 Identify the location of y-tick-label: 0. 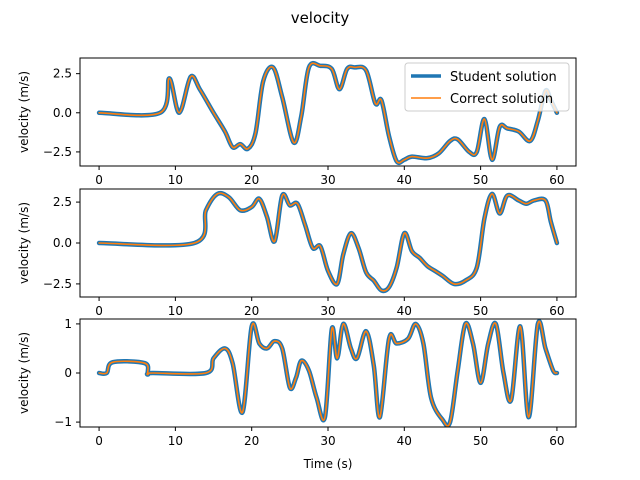
(68, 373).